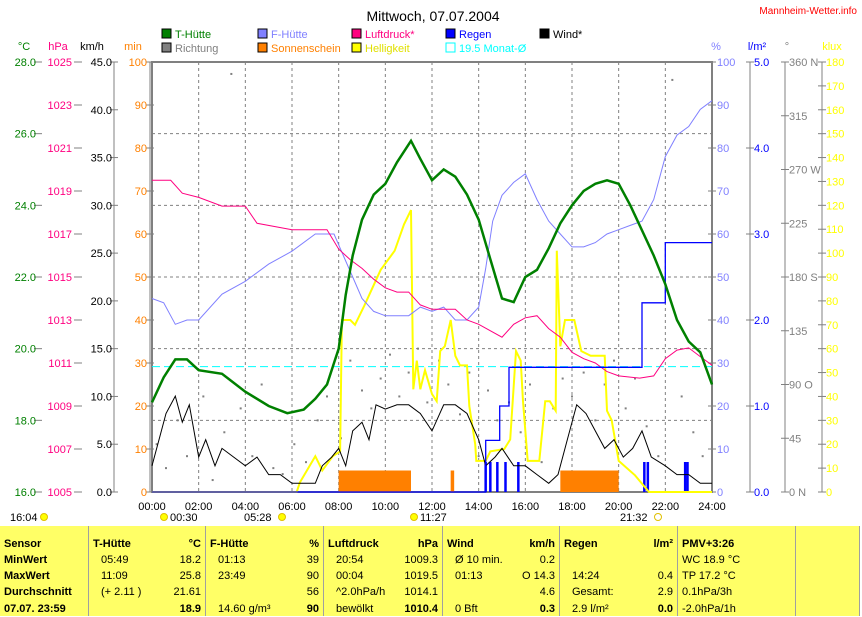 The width and height of the screenshot is (862, 617). Describe the element at coordinates (432, 16) in the screenshot. I see `chart-title: Mittwoch, 07.07.2004` at that location.